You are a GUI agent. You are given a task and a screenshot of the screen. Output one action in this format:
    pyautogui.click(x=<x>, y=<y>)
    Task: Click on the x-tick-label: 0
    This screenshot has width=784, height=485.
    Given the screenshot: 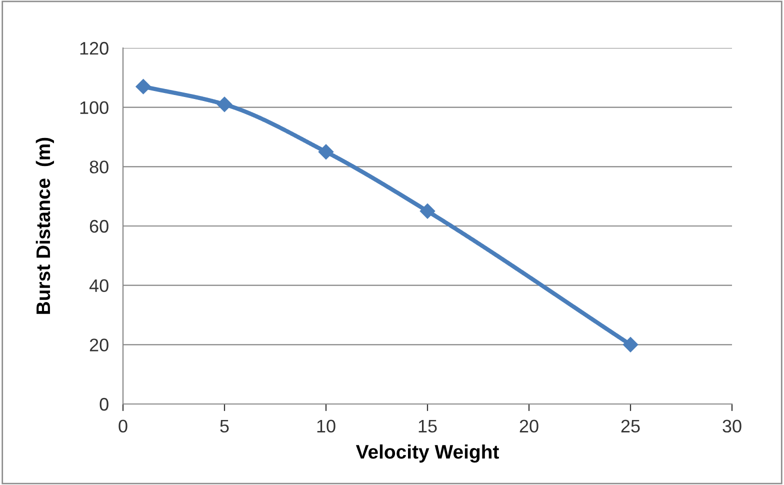 What is the action you would take?
    pyautogui.click(x=123, y=426)
    